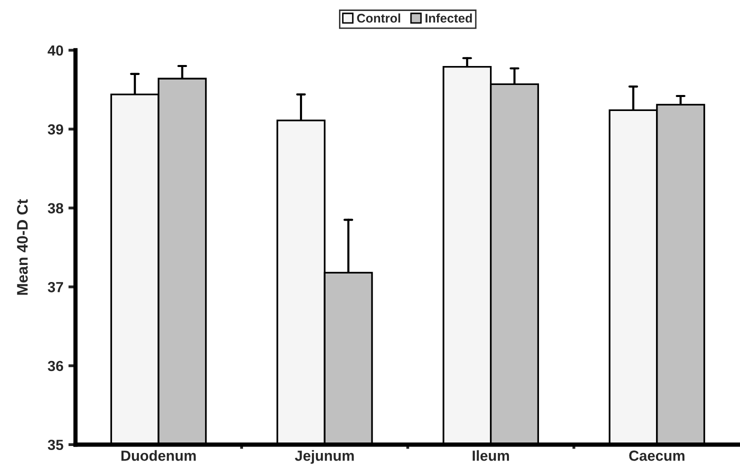  I want to click on y-axis-title: Mean 40-D Ct, so click(22, 247).